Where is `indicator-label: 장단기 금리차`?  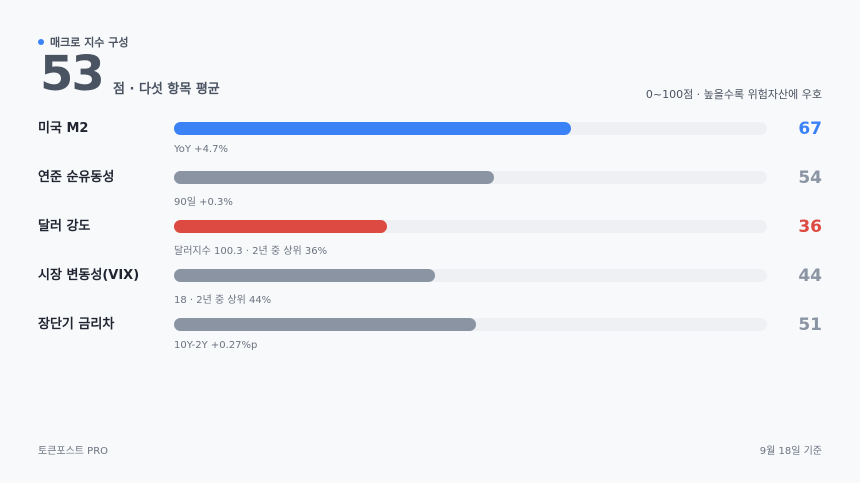
indicator-label: 장단기 금리차 is located at coordinates (76, 324).